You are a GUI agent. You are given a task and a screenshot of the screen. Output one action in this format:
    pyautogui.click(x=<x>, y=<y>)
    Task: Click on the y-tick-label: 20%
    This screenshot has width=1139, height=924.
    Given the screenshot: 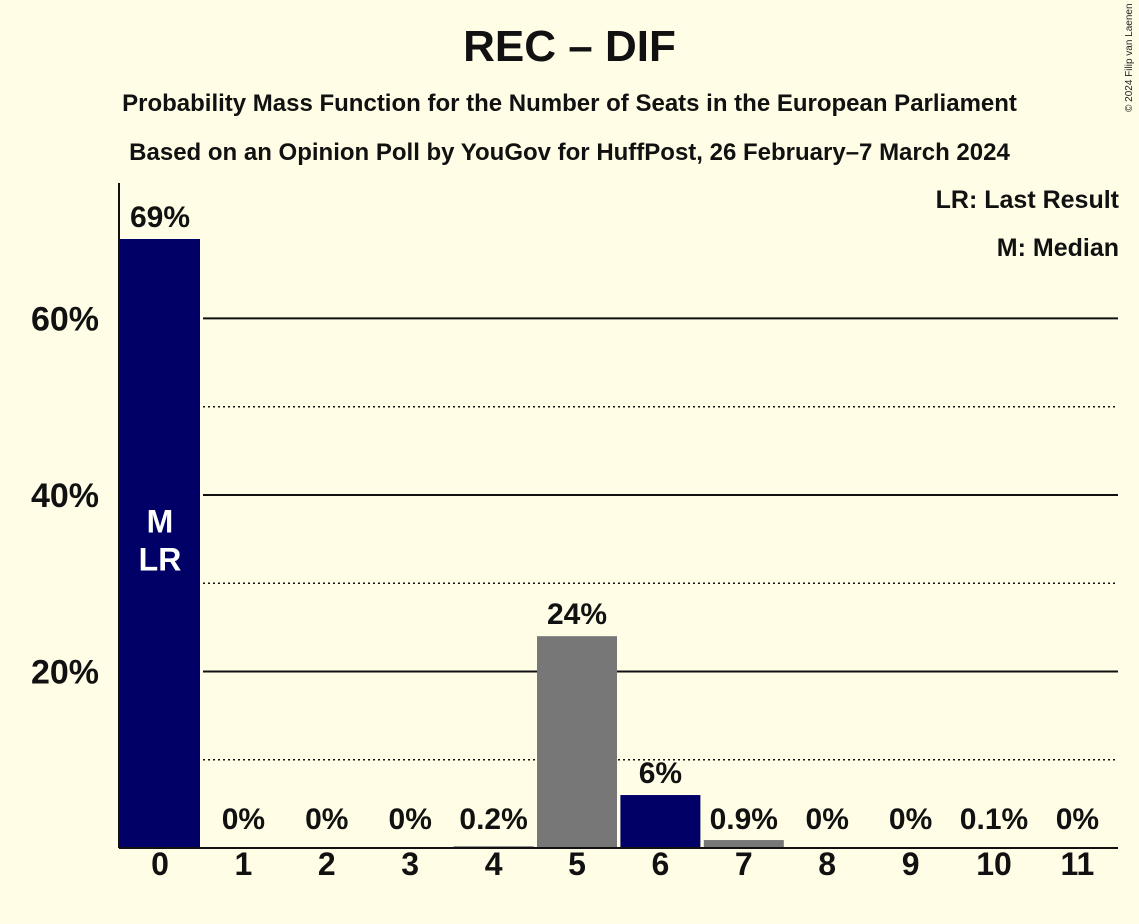 What is the action you would take?
    pyautogui.click(x=65, y=672)
    